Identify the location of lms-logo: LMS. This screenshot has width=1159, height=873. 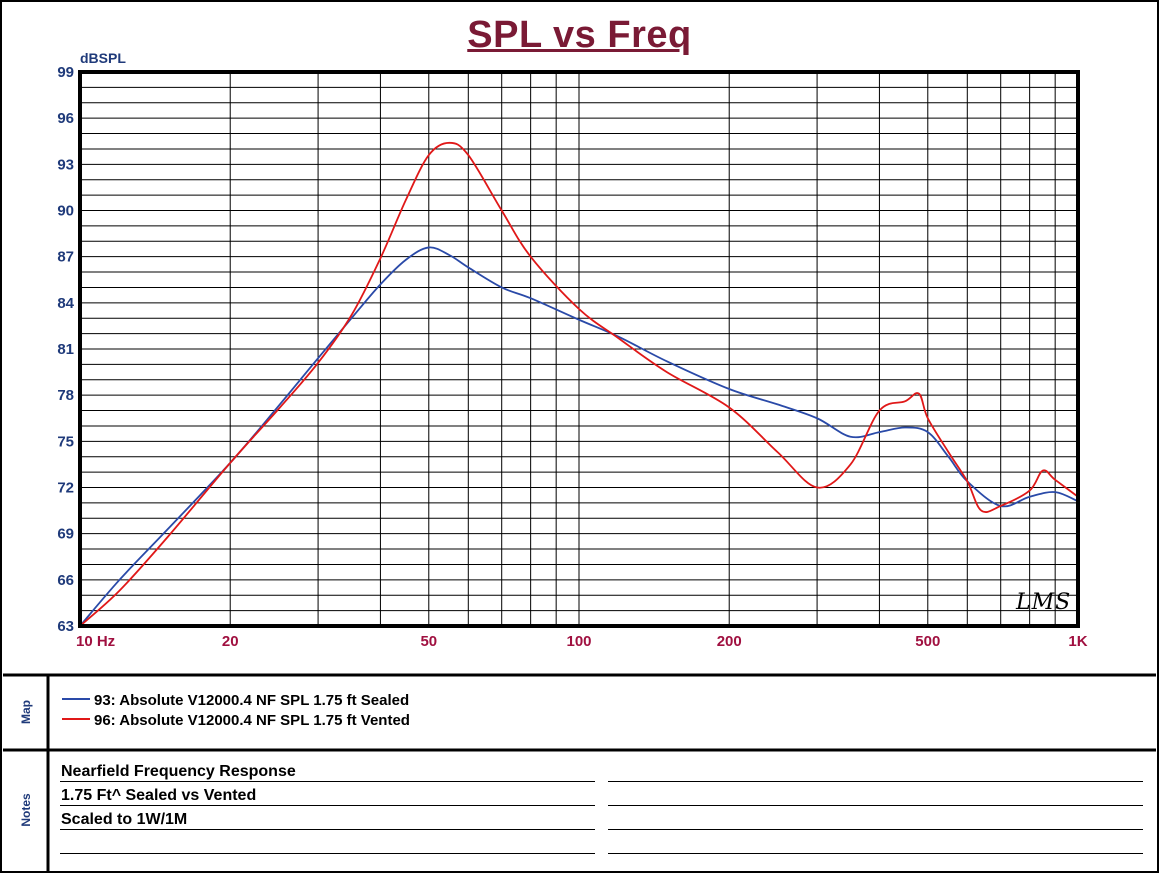
(1044, 602).